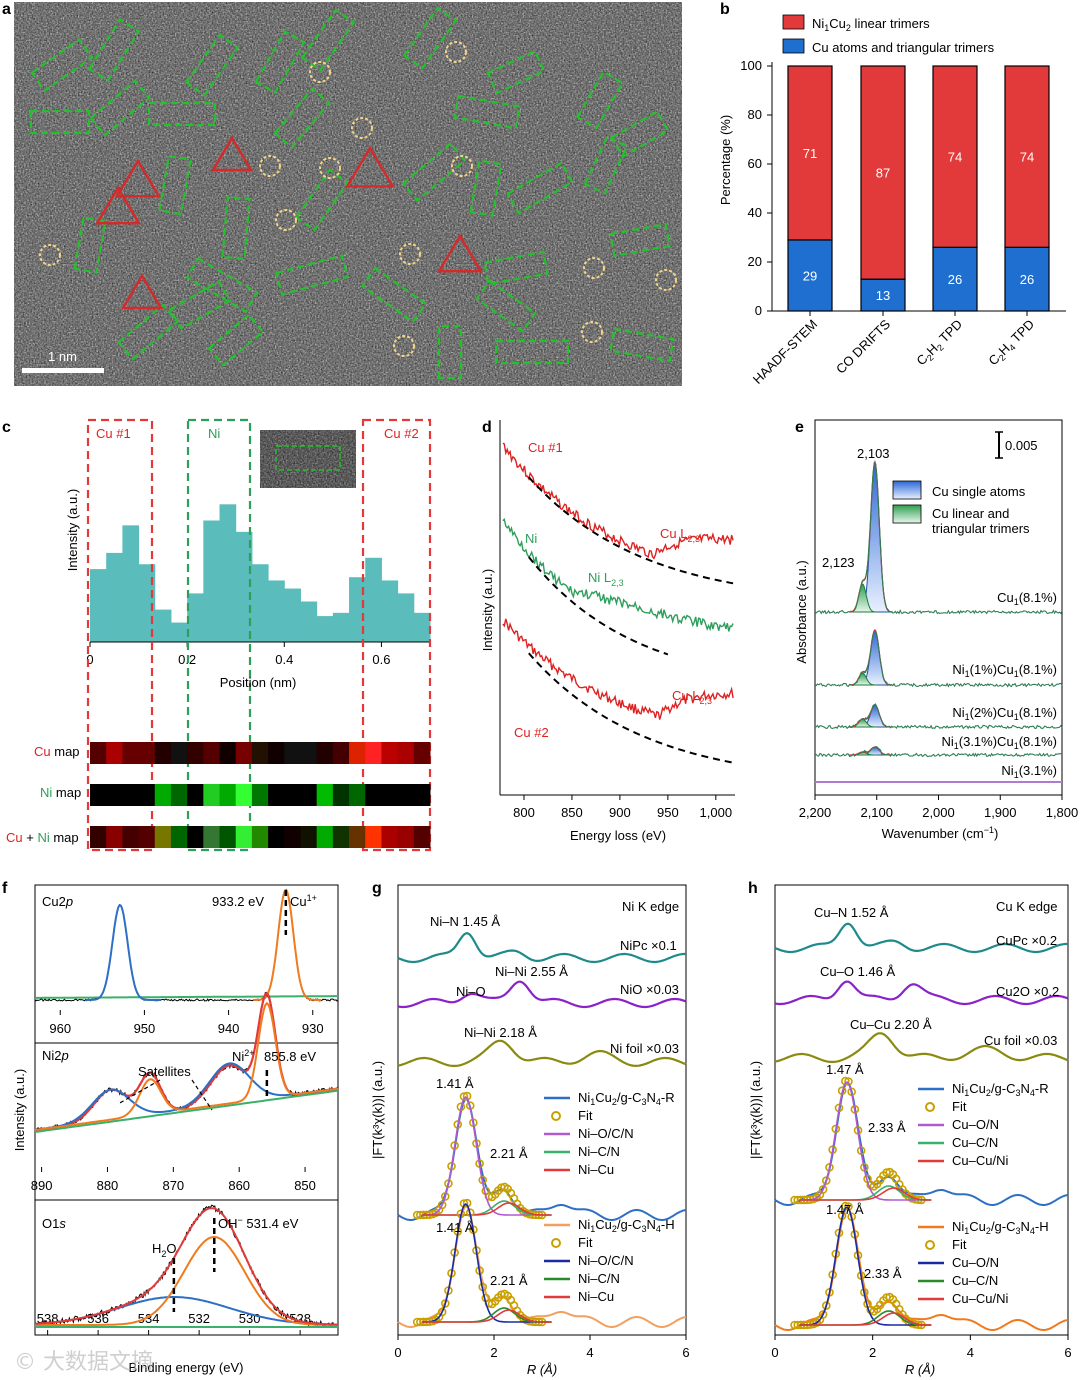 This screenshot has width=1080, height=1380. I want to click on panel-d-xlabel: Energy loss (eV), so click(618, 835).